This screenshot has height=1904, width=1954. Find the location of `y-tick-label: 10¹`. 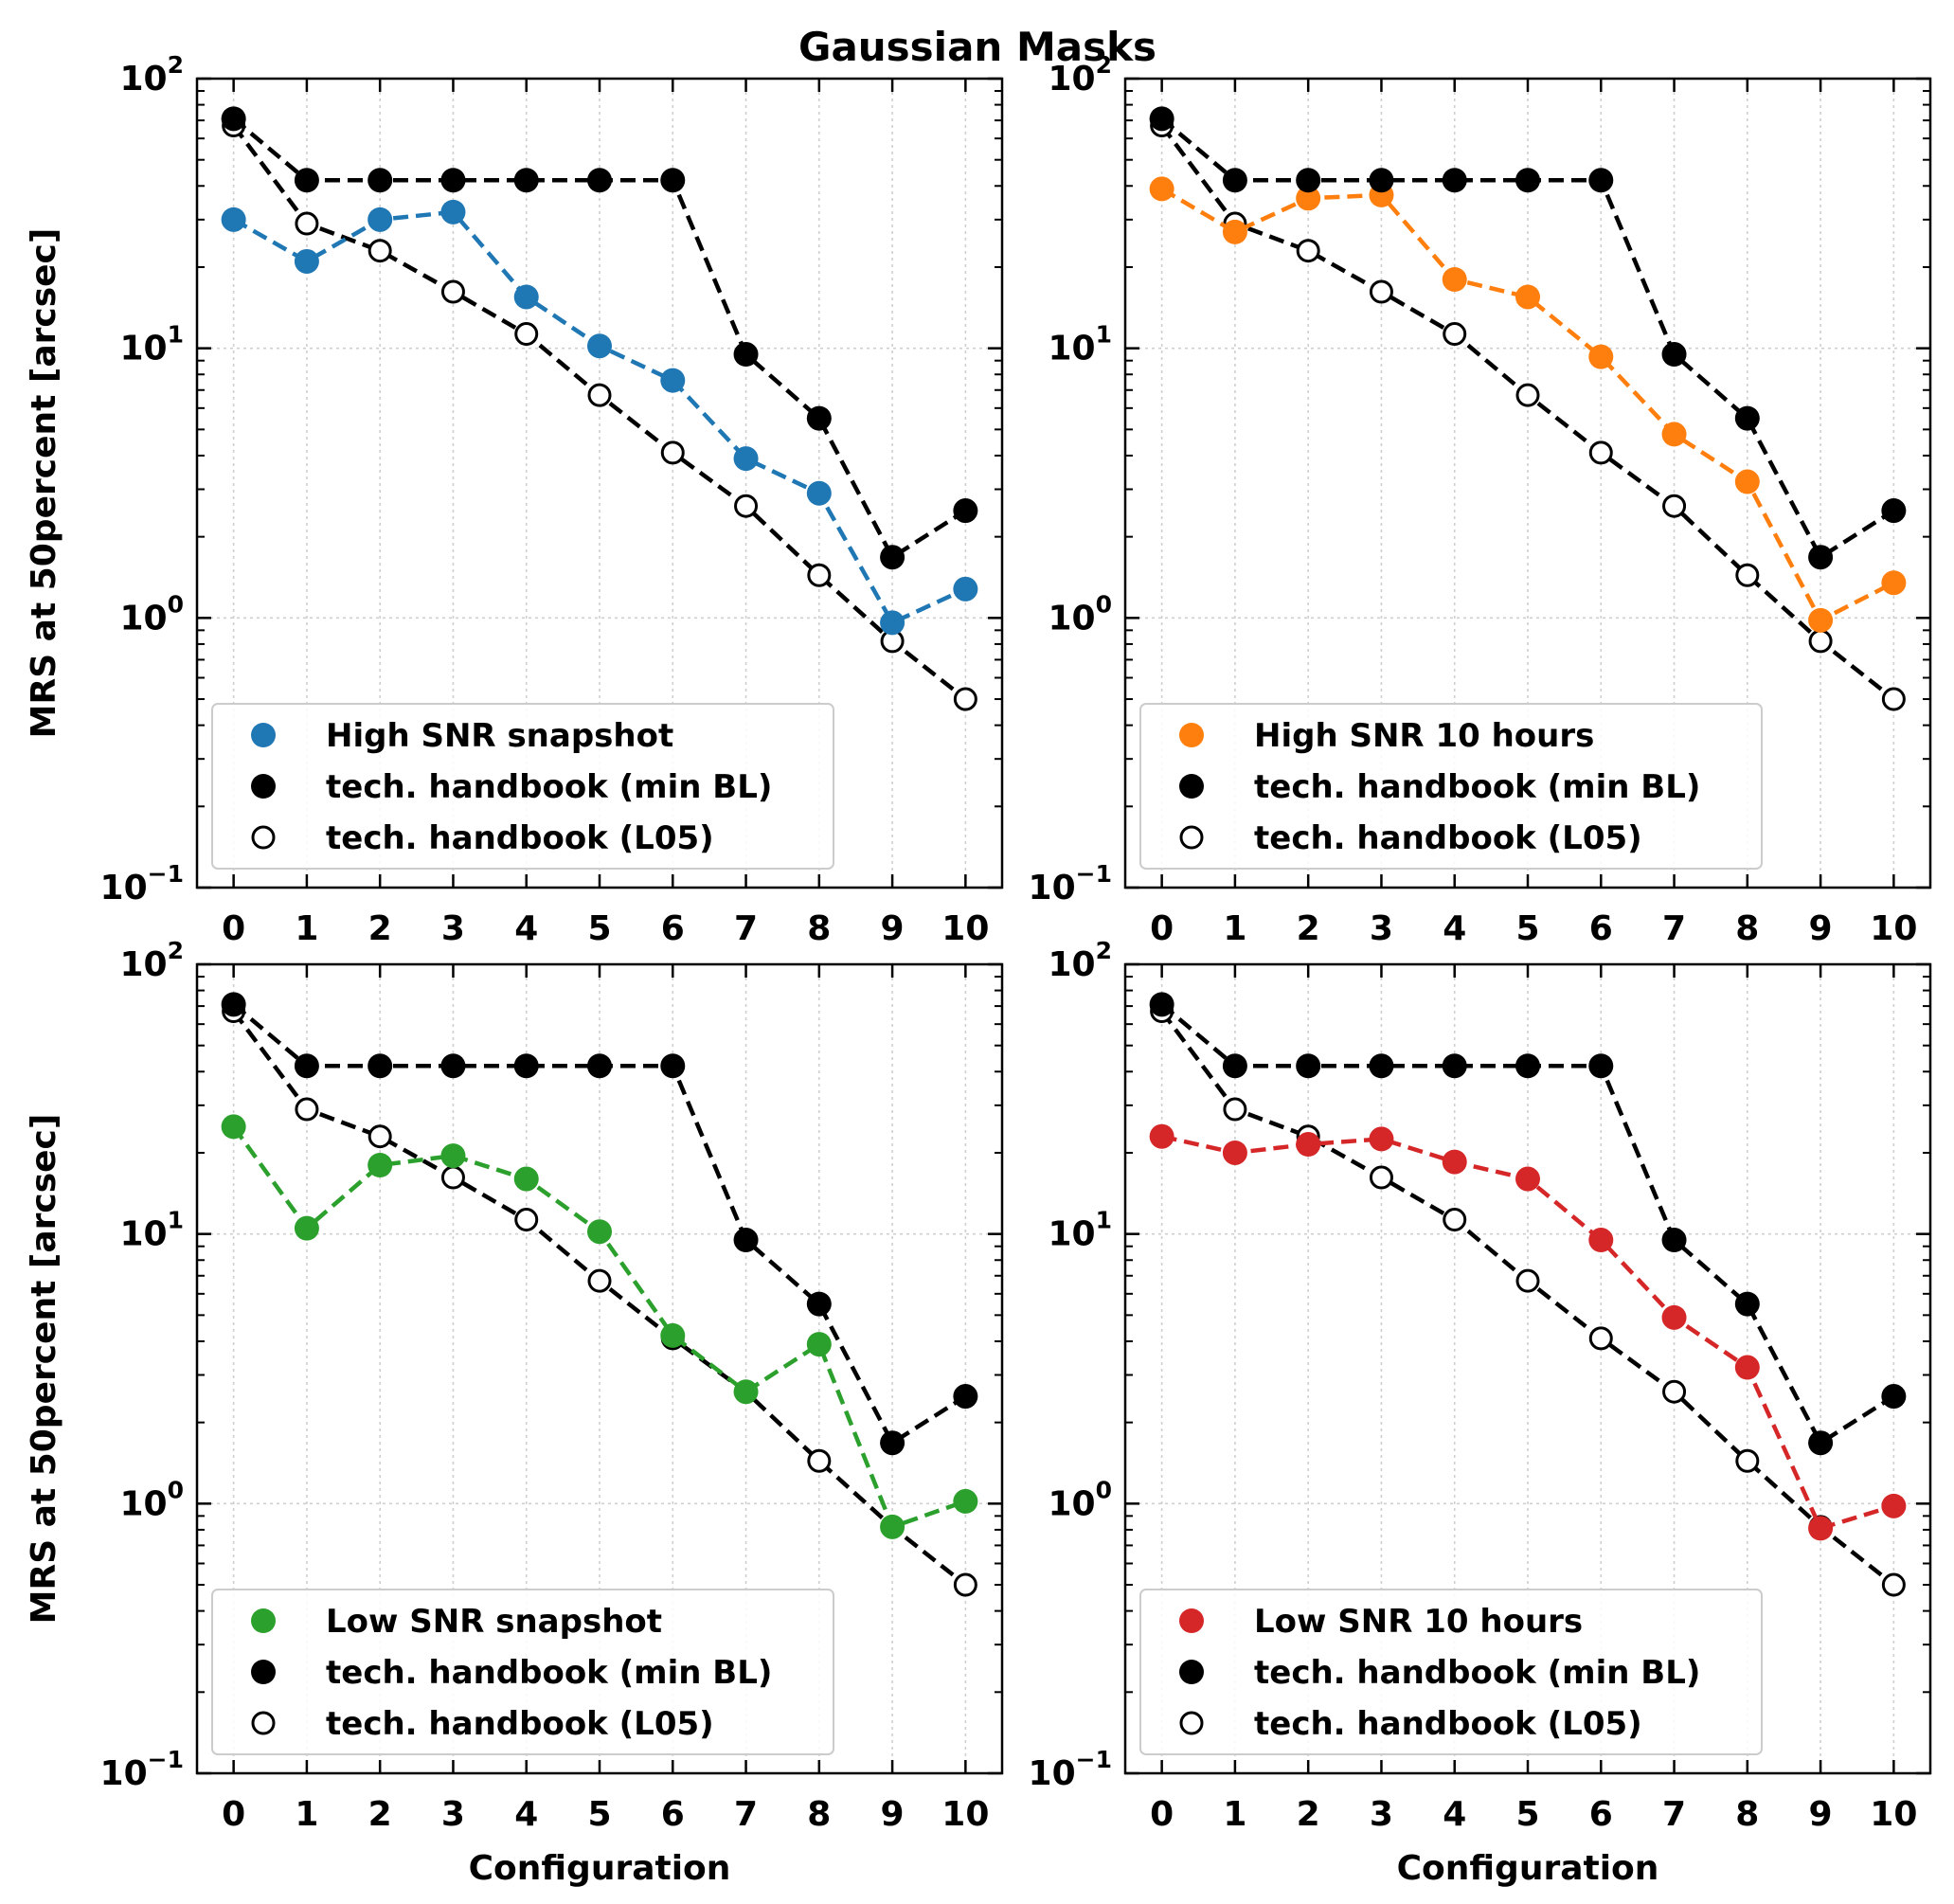

y-tick-label: 10¹ is located at coordinates (1080, 344).